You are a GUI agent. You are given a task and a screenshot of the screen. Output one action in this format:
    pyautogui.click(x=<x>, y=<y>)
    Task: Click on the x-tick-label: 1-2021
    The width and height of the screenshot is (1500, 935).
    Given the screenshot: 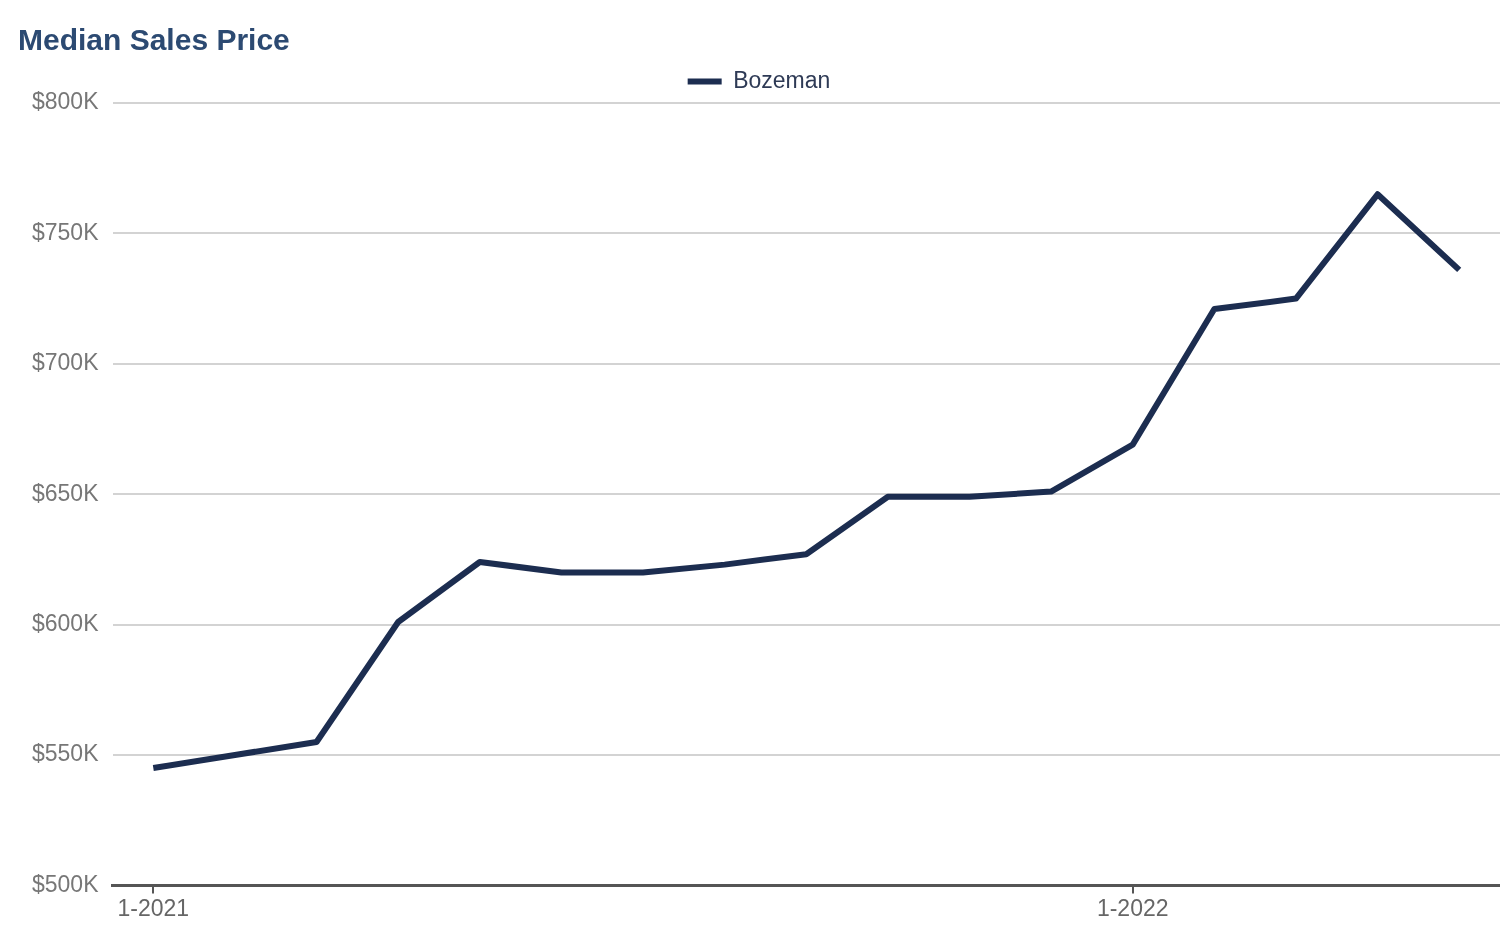 What is the action you would take?
    pyautogui.click(x=153, y=907)
    